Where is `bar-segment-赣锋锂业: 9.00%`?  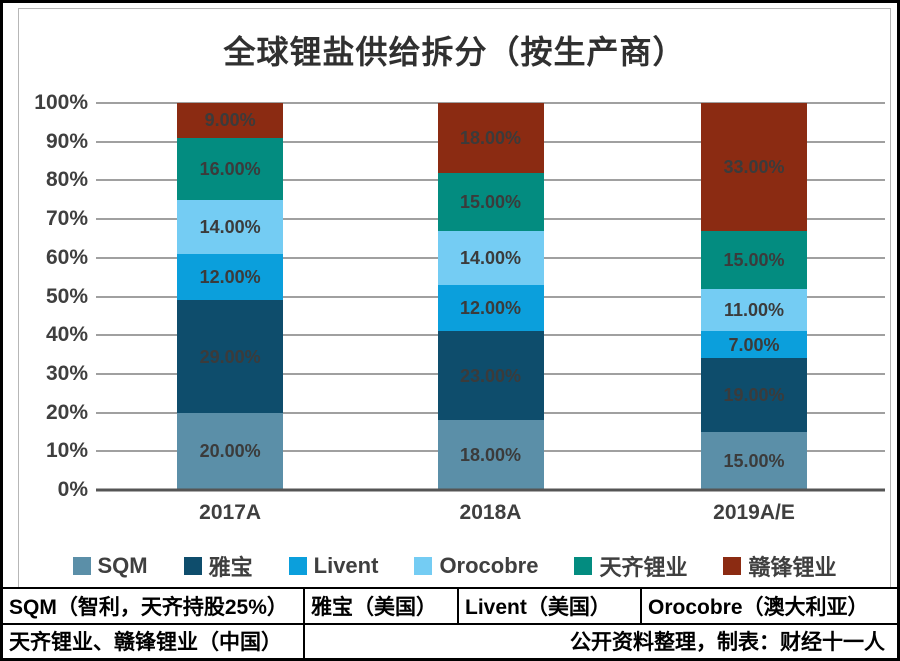
bar-segment-赣锋锂业: 9.00% is located at coordinates (230, 120).